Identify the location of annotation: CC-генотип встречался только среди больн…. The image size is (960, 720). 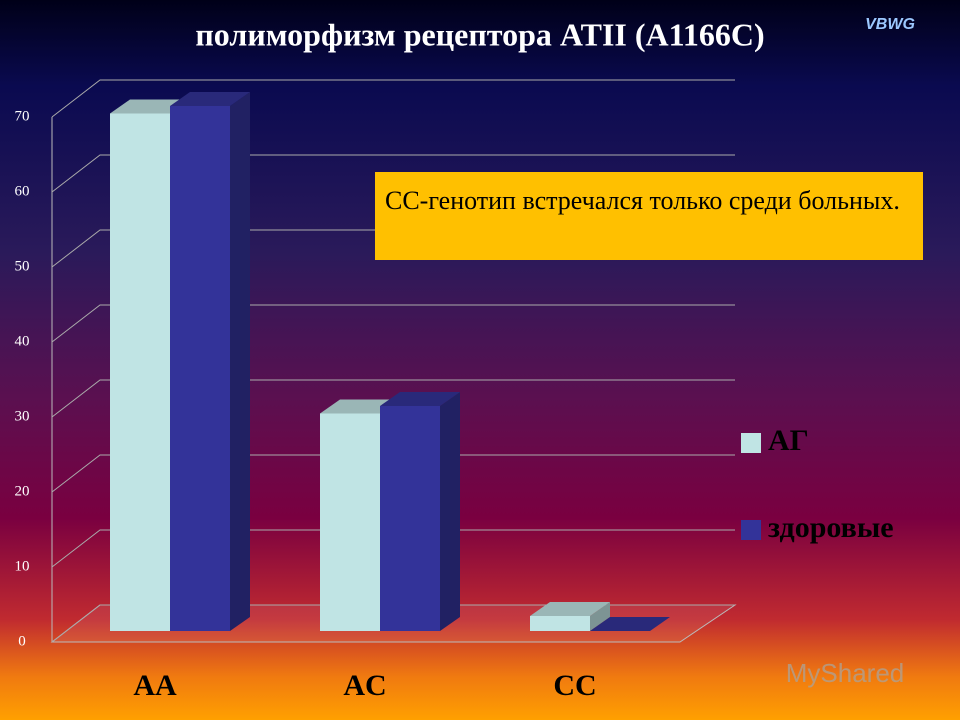
(649, 216).